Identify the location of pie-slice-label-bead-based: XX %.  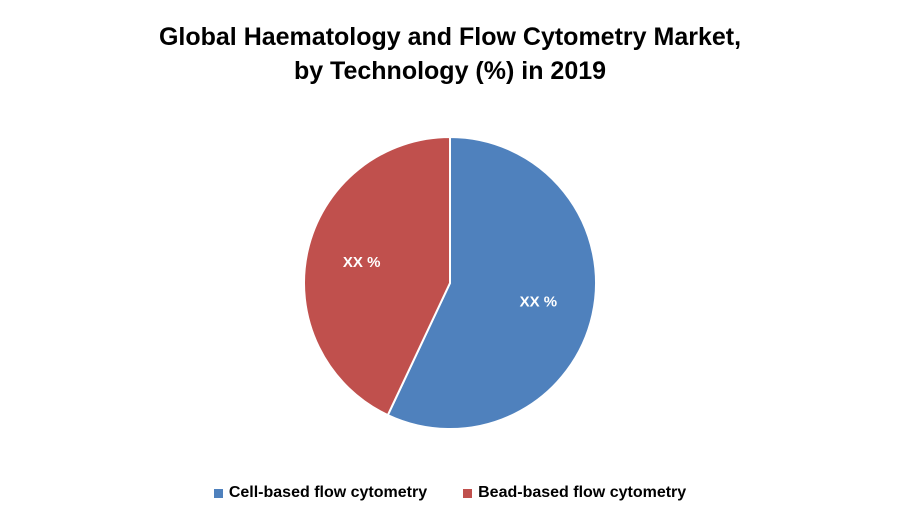
(362, 262).